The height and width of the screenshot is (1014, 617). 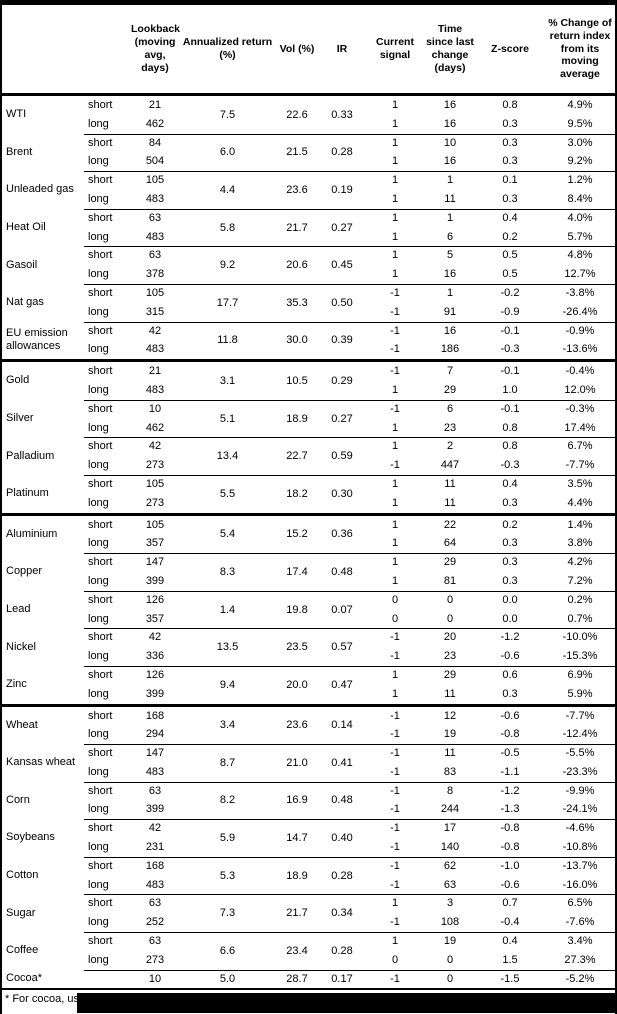 What do you see at coordinates (297, 189) in the screenshot?
I see `vol-cell-value: 23.6` at bounding box center [297, 189].